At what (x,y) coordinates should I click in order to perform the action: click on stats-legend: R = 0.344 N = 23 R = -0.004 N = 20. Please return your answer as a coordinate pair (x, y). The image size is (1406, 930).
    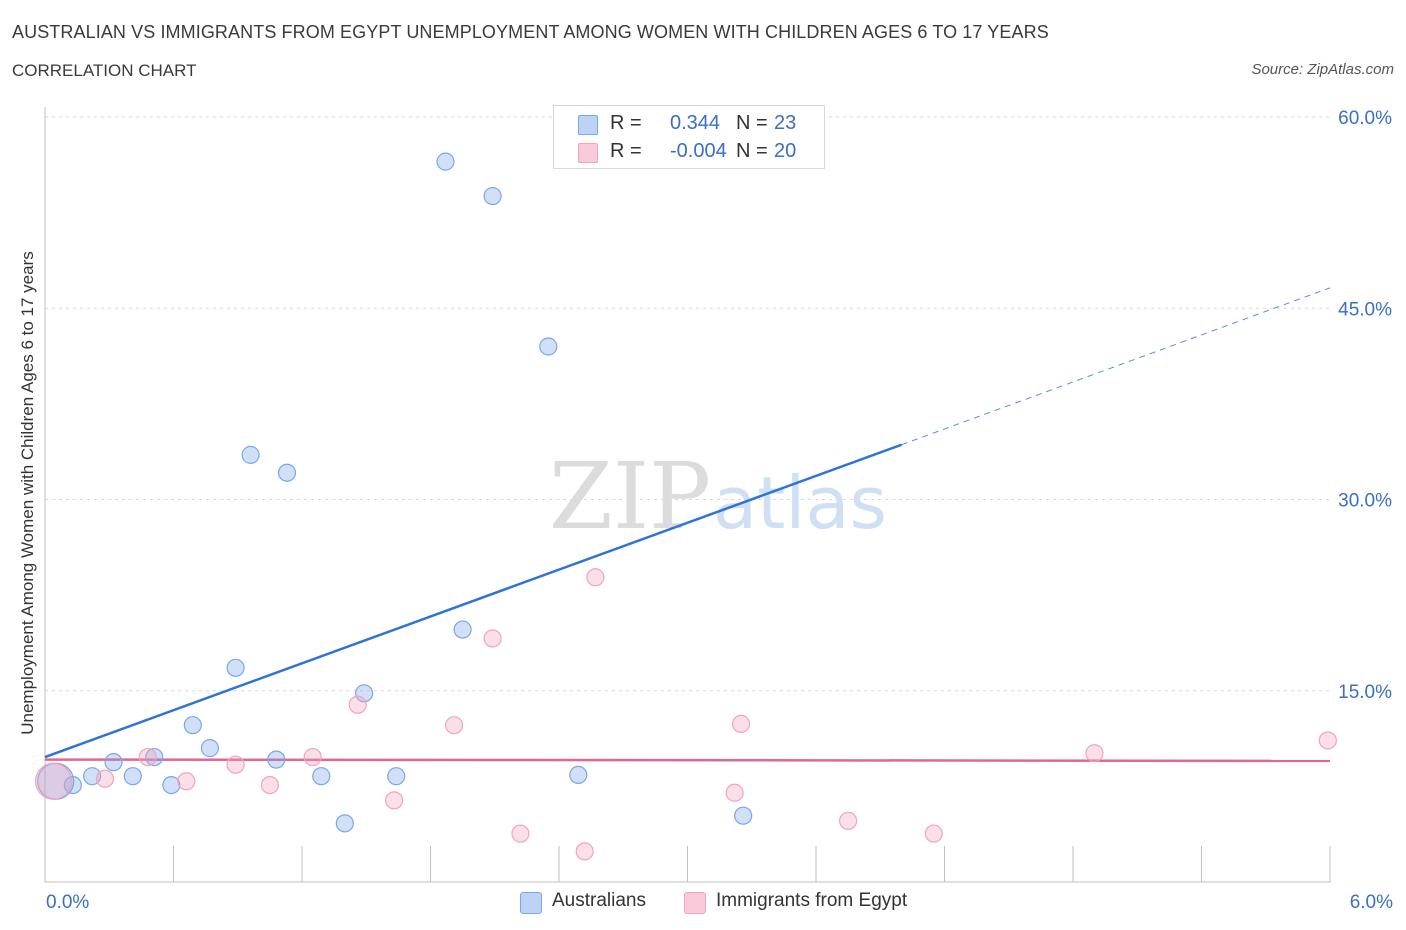
    Looking at the image, I should click on (689, 137).